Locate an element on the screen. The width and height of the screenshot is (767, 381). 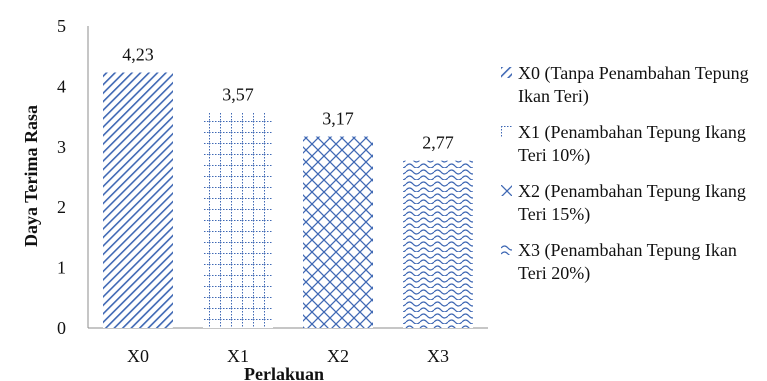
legend-label: X2 (Penambahan Tepung Ikang Teri 15%) is located at coordinates (632, 202).